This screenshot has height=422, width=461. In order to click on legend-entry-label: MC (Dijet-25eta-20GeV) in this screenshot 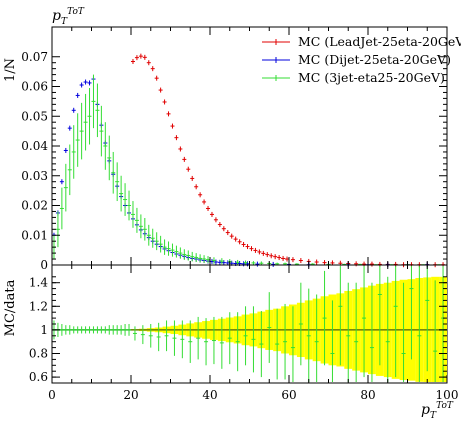, I will do `click(374, 59)`.